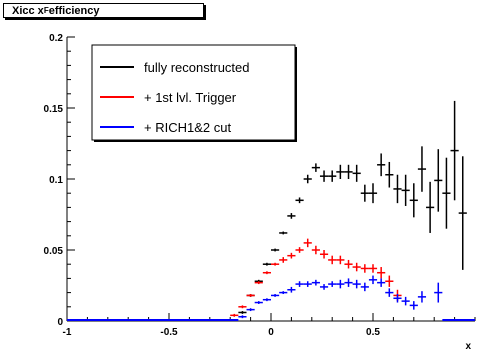  Describe the element at coordinates (56, 180) in the screenshot. I see `y-tick-label: 0.1` at that location.